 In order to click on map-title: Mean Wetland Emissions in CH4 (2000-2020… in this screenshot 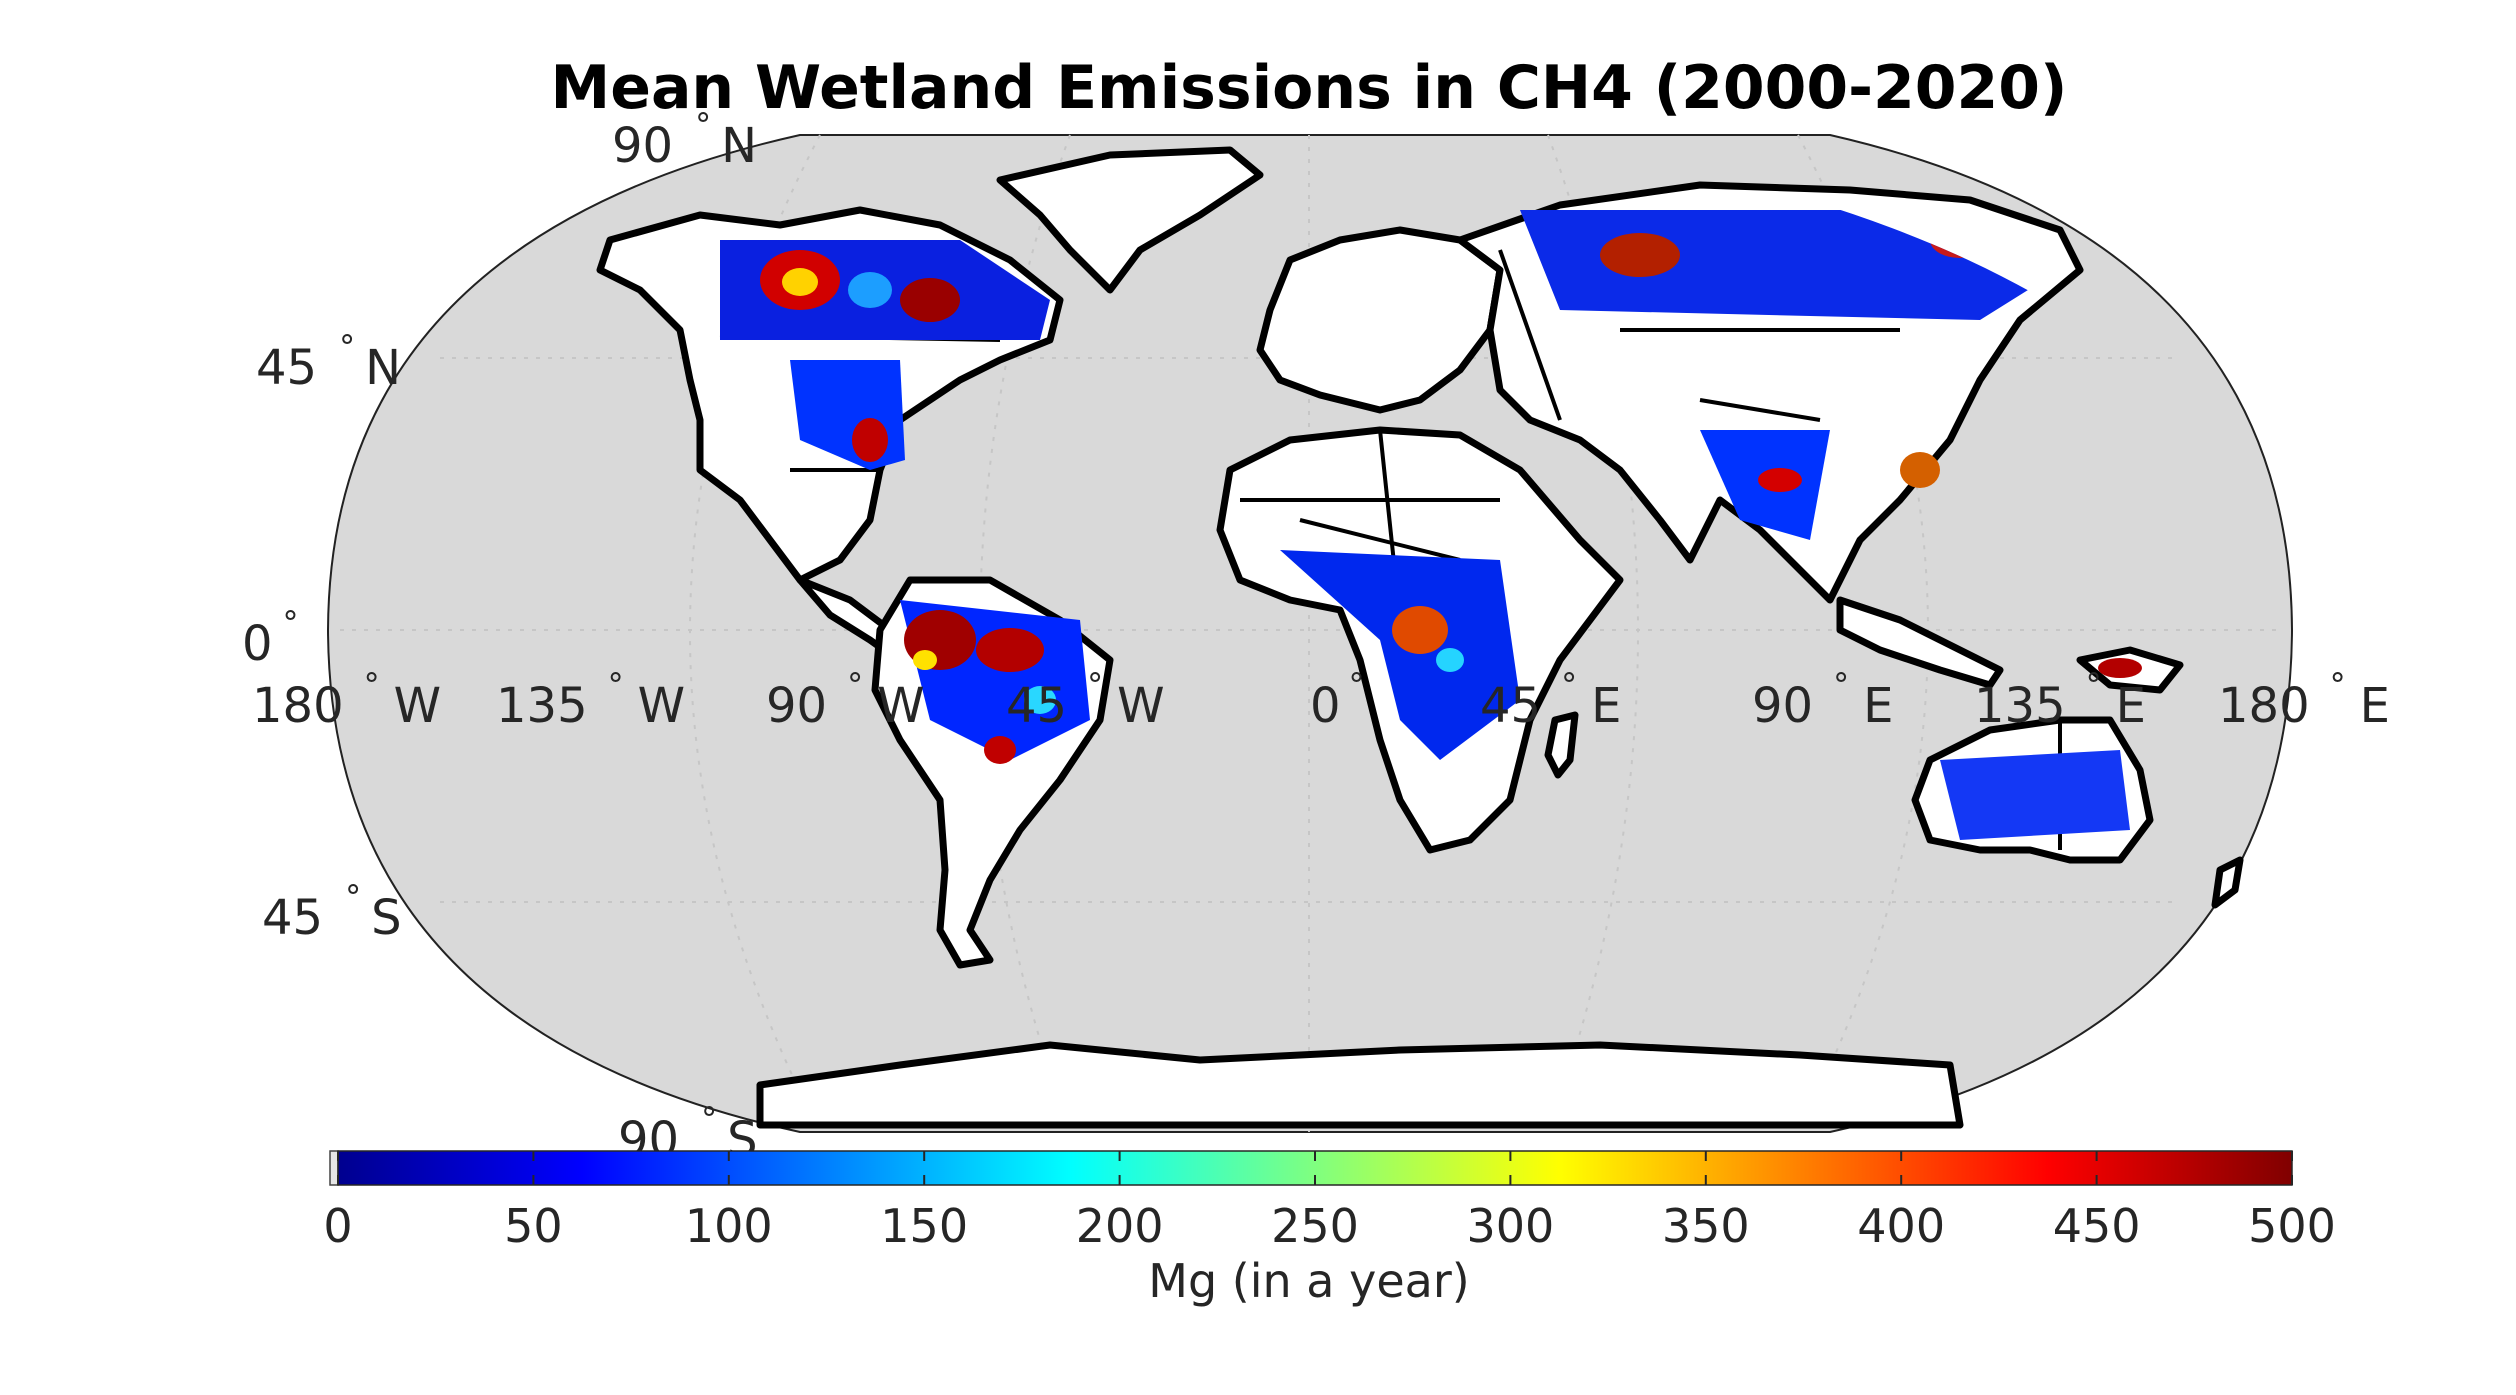, I will do `click(1309, 88)`.